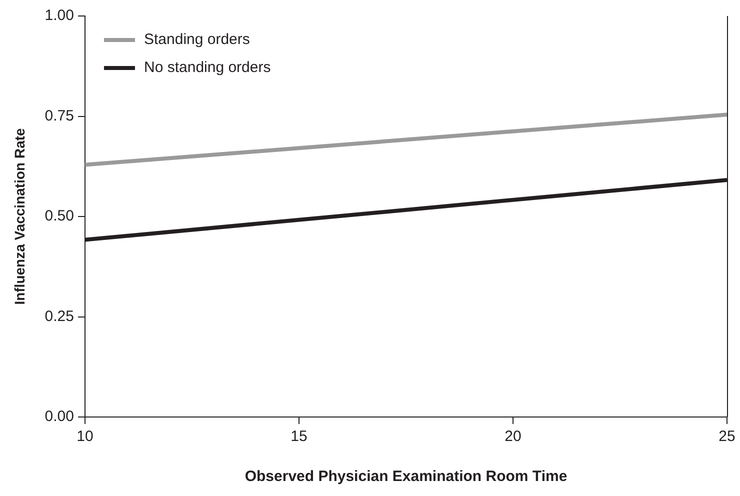  Describe the element at coordinates (197, 39) in the screenshot. I see `legend-label: Standing orders` at that location.